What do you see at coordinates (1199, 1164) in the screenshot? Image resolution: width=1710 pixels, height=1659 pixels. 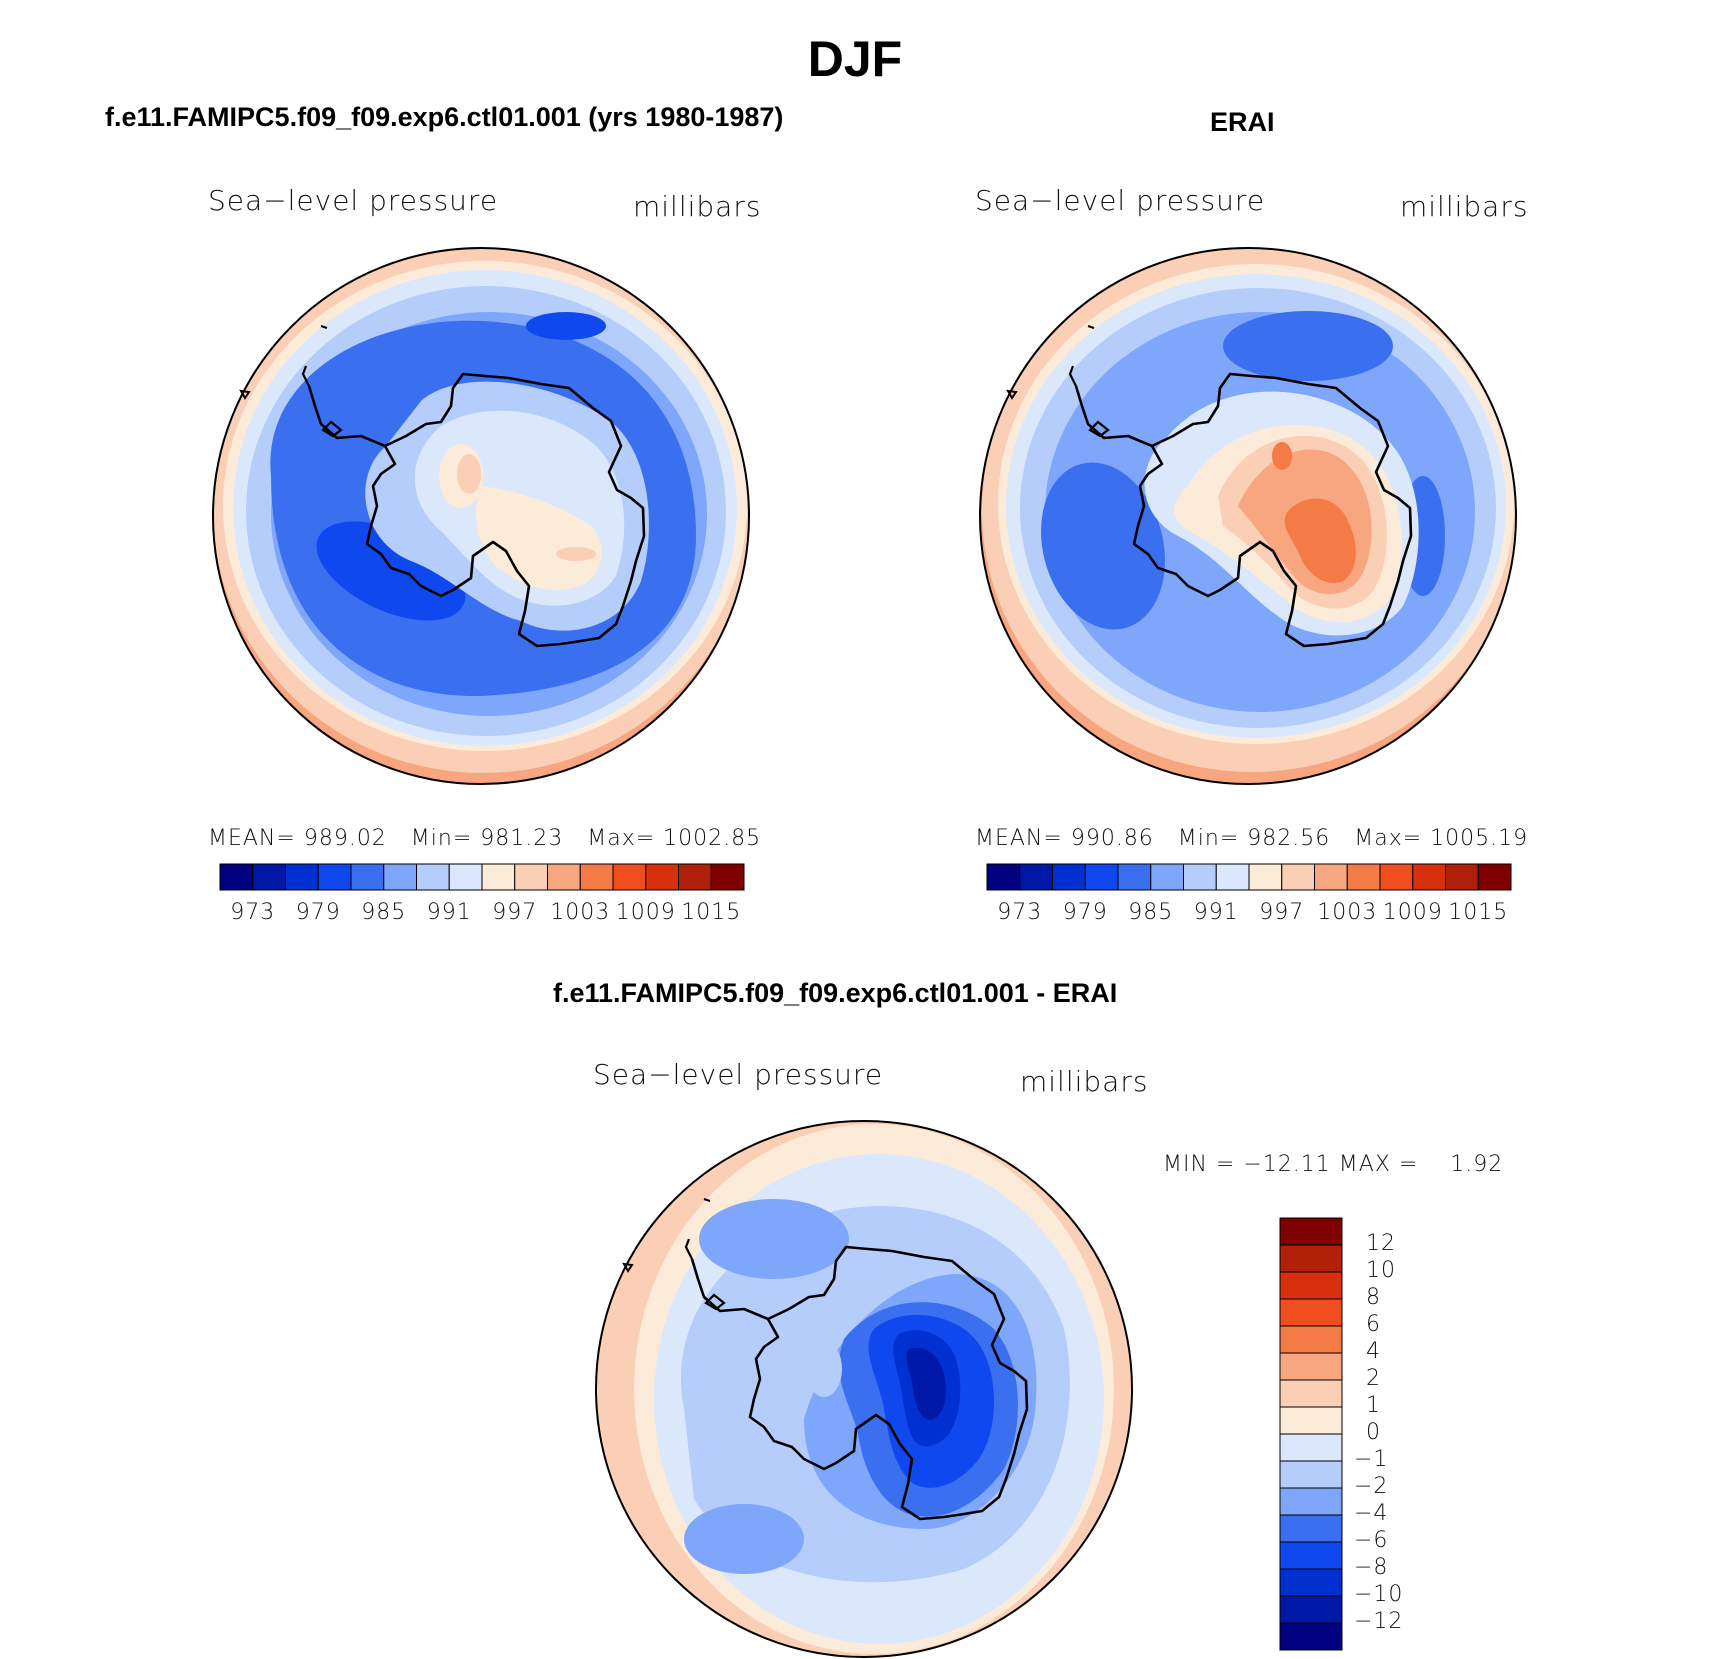 I see `diff-min-label: MIN =` at bounding box center [1199, 1164].